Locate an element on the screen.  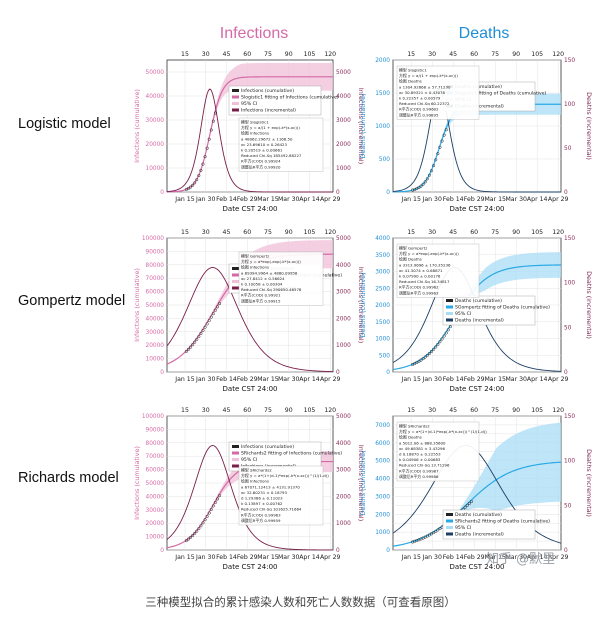
row-title-gompertz: Gompertz model is located at coordinates (71, 301).